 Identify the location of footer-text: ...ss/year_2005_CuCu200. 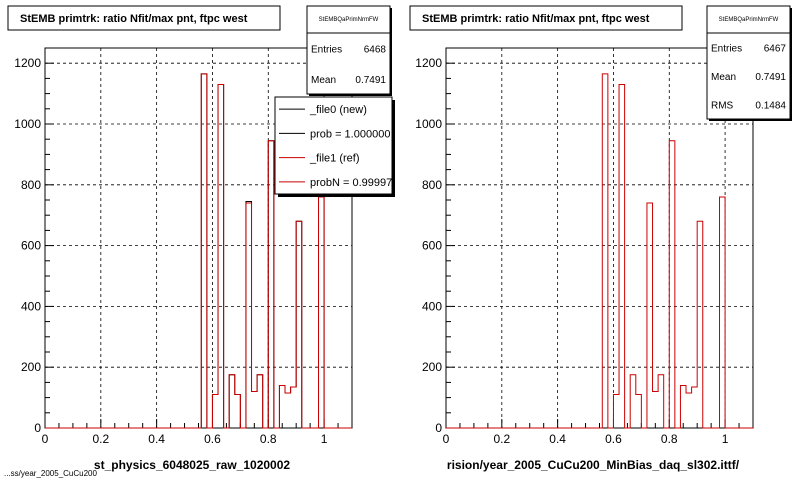
(51, 473).